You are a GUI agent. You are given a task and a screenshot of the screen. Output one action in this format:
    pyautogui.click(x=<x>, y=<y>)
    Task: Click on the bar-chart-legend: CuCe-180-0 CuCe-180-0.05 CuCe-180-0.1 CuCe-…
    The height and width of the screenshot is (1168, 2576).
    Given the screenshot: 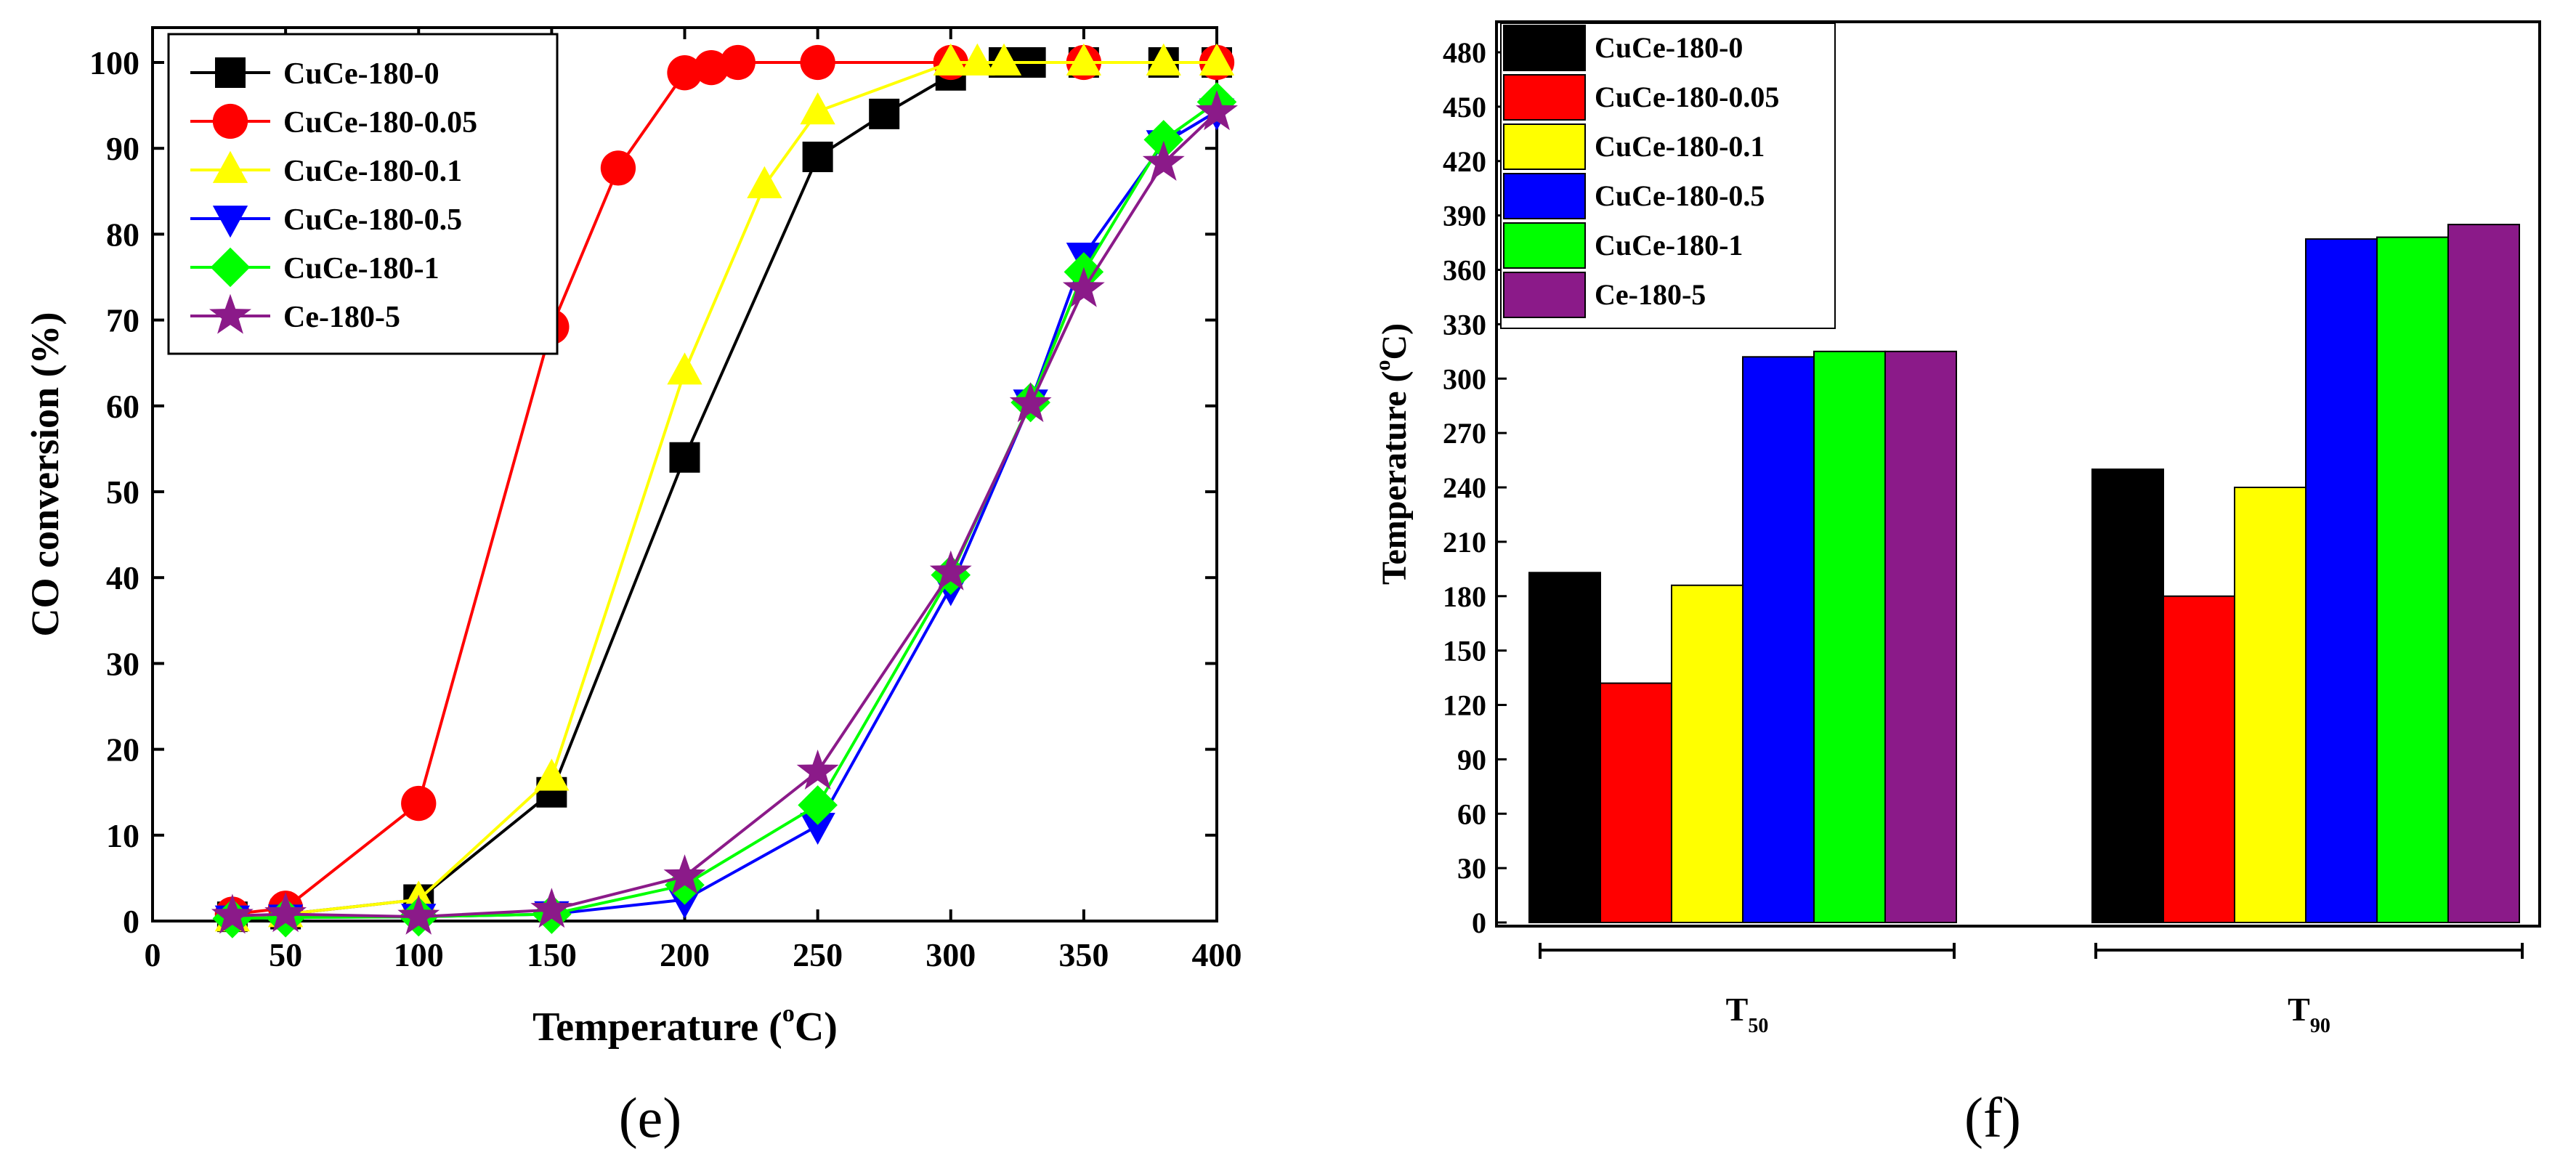 What is the action you would take?
    pyautogui.click(x=1668, y=176)
    